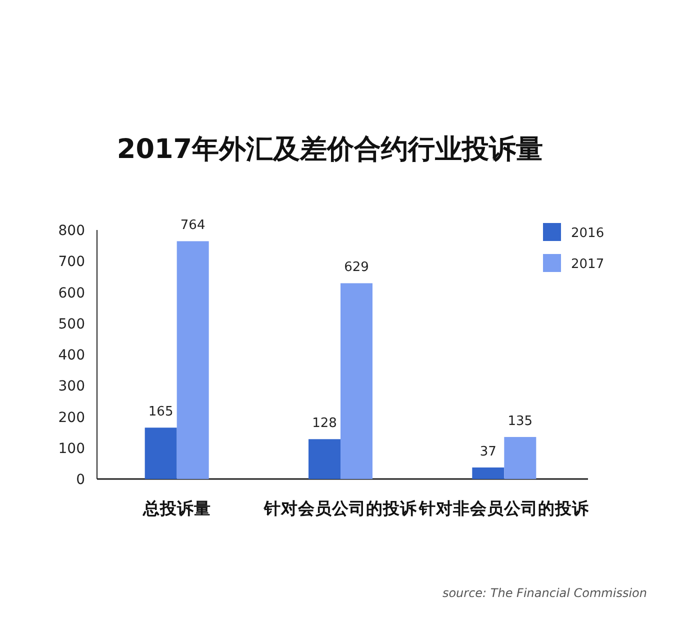 The width and height of the screenshot is (675, 637). I want to click on y-tick-label: 500, so click(71, 324).